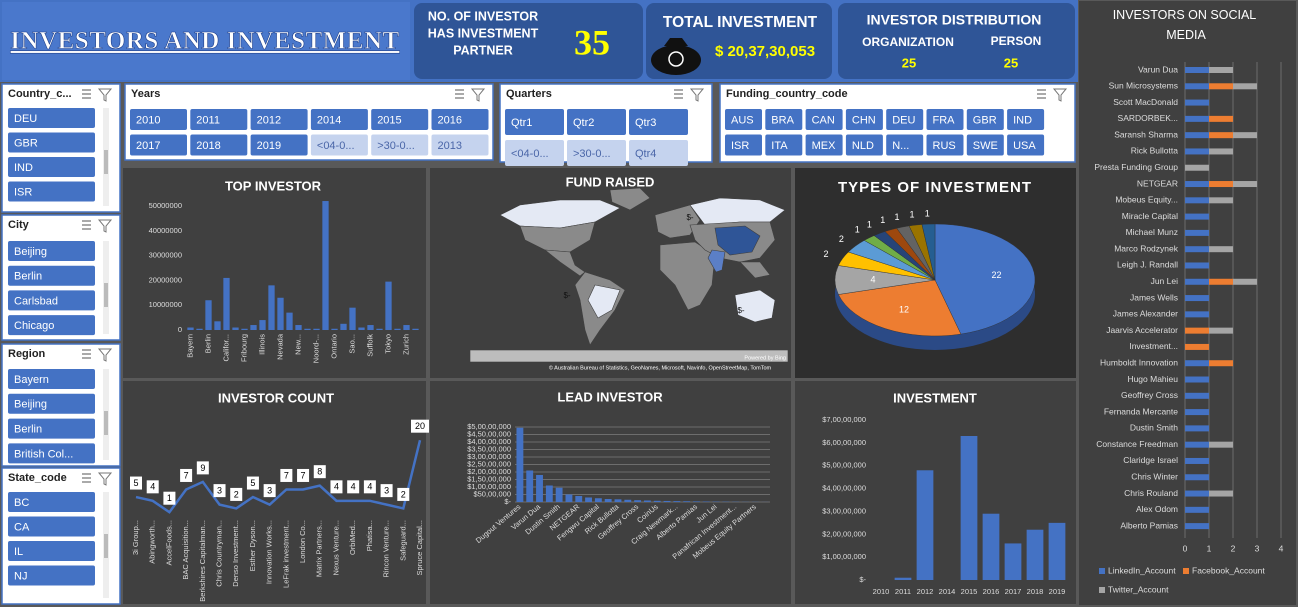 This screenshot has height=607, width=1298. Describe the element at coordinates (148, 146) in the screenshot. I see `slicer-item-label: 2017` at that location.